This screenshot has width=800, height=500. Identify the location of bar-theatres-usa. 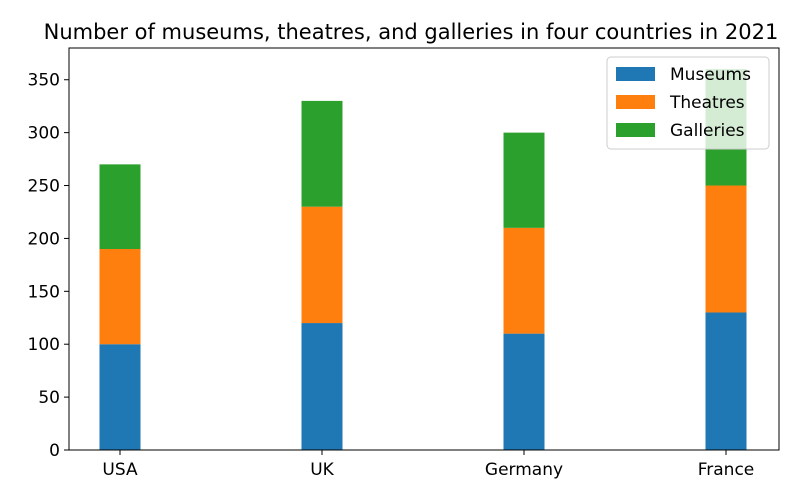
(120, 297).